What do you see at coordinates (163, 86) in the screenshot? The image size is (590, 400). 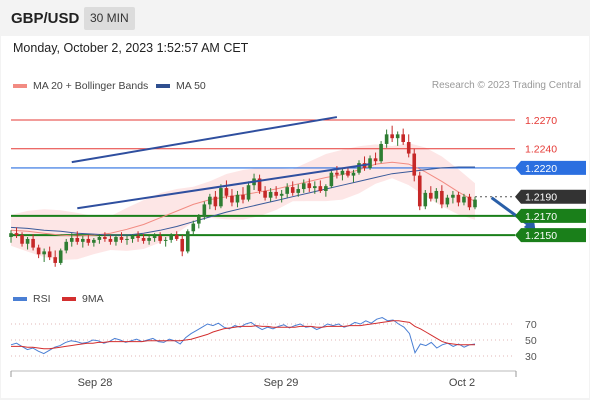 I see `ma50-swatch` at bounding box center [163, 86].